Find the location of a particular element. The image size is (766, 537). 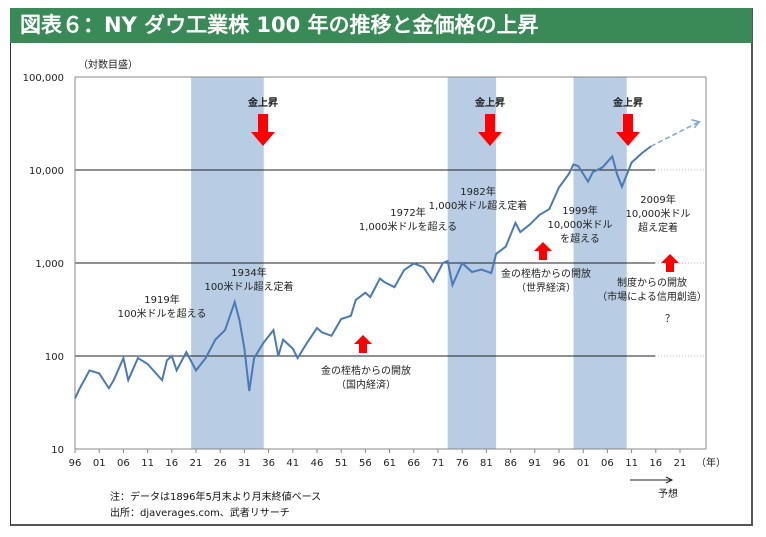

annotation-text: （世界経済） is located at coordinates (546, 287).